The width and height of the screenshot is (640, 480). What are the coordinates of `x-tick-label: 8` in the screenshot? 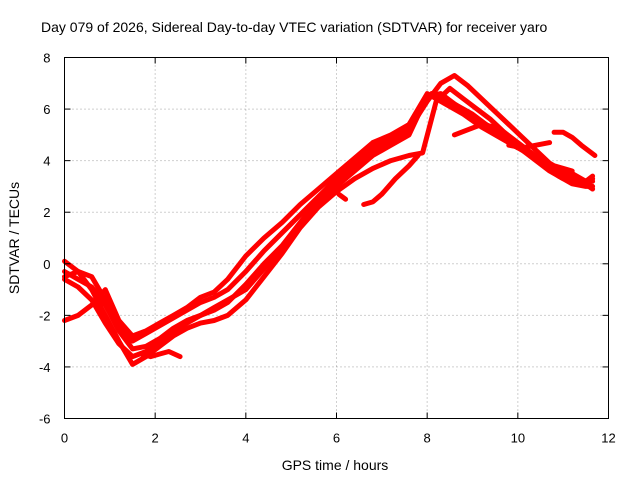 It's located at (427, 438).